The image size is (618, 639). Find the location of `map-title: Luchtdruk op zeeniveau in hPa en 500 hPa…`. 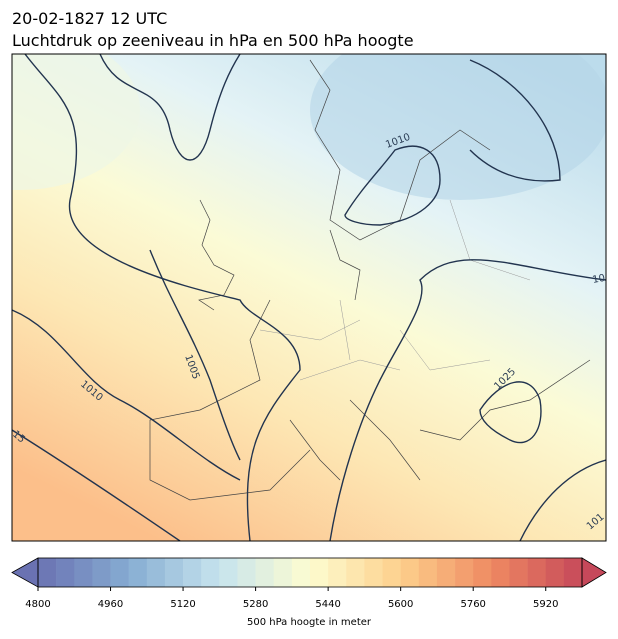

map-title: Luchtdruk op zeeniveau in hPa en 500 hPa… is located at coordinates (213, 40).